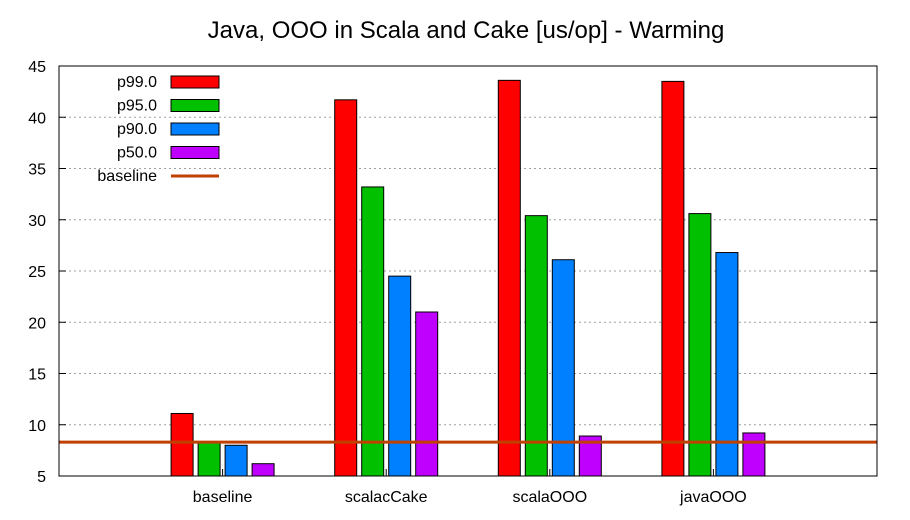 This screenshot has width=910, height=520. Describe the element at coordinates (195, 152) in the screenshot. I see `legend-swatch-p50.0` at that location.